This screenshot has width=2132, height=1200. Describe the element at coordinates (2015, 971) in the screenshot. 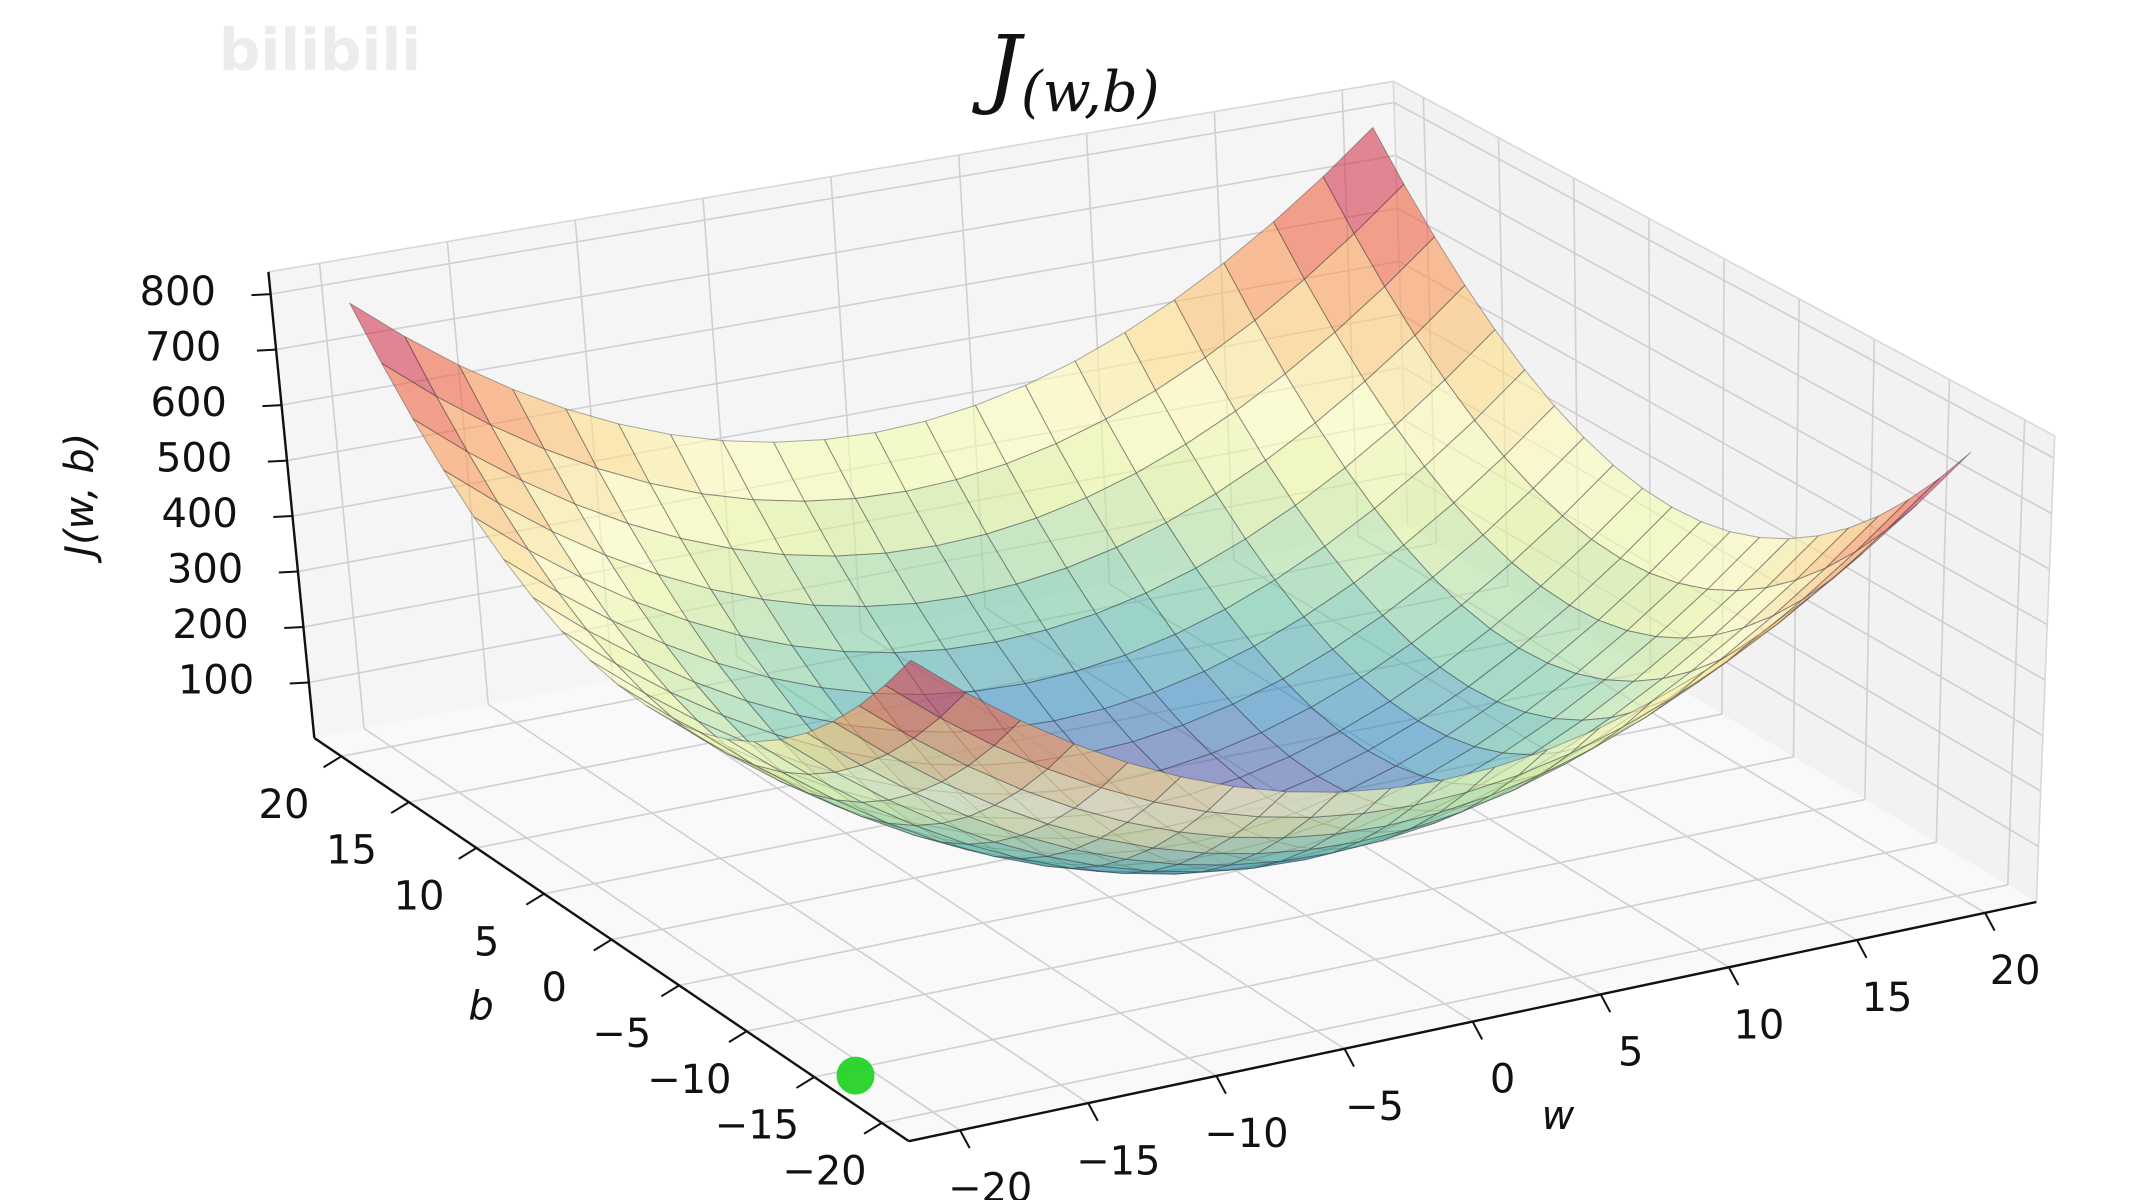

I see `x-tick-label: 20` at that location.